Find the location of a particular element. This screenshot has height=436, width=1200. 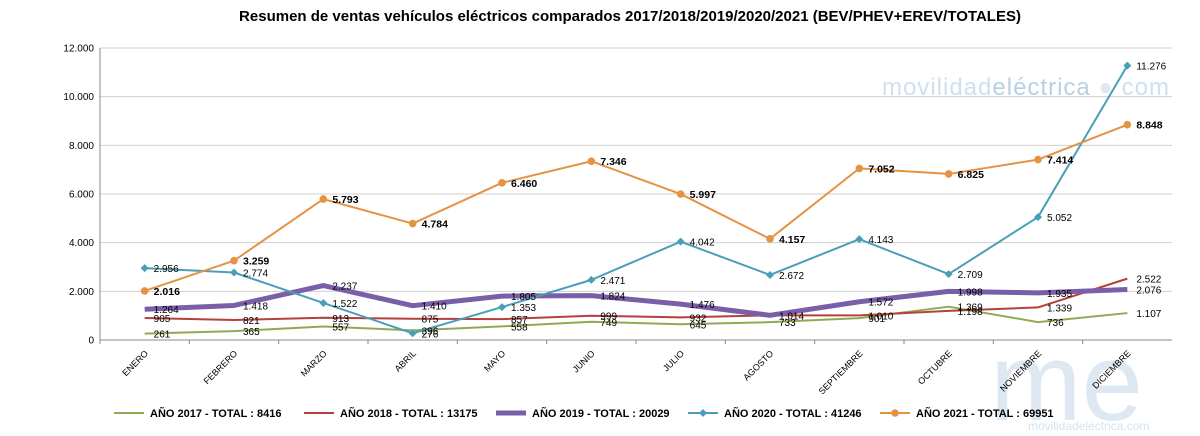

data-label: 276 is located at coordinates (430, 334).